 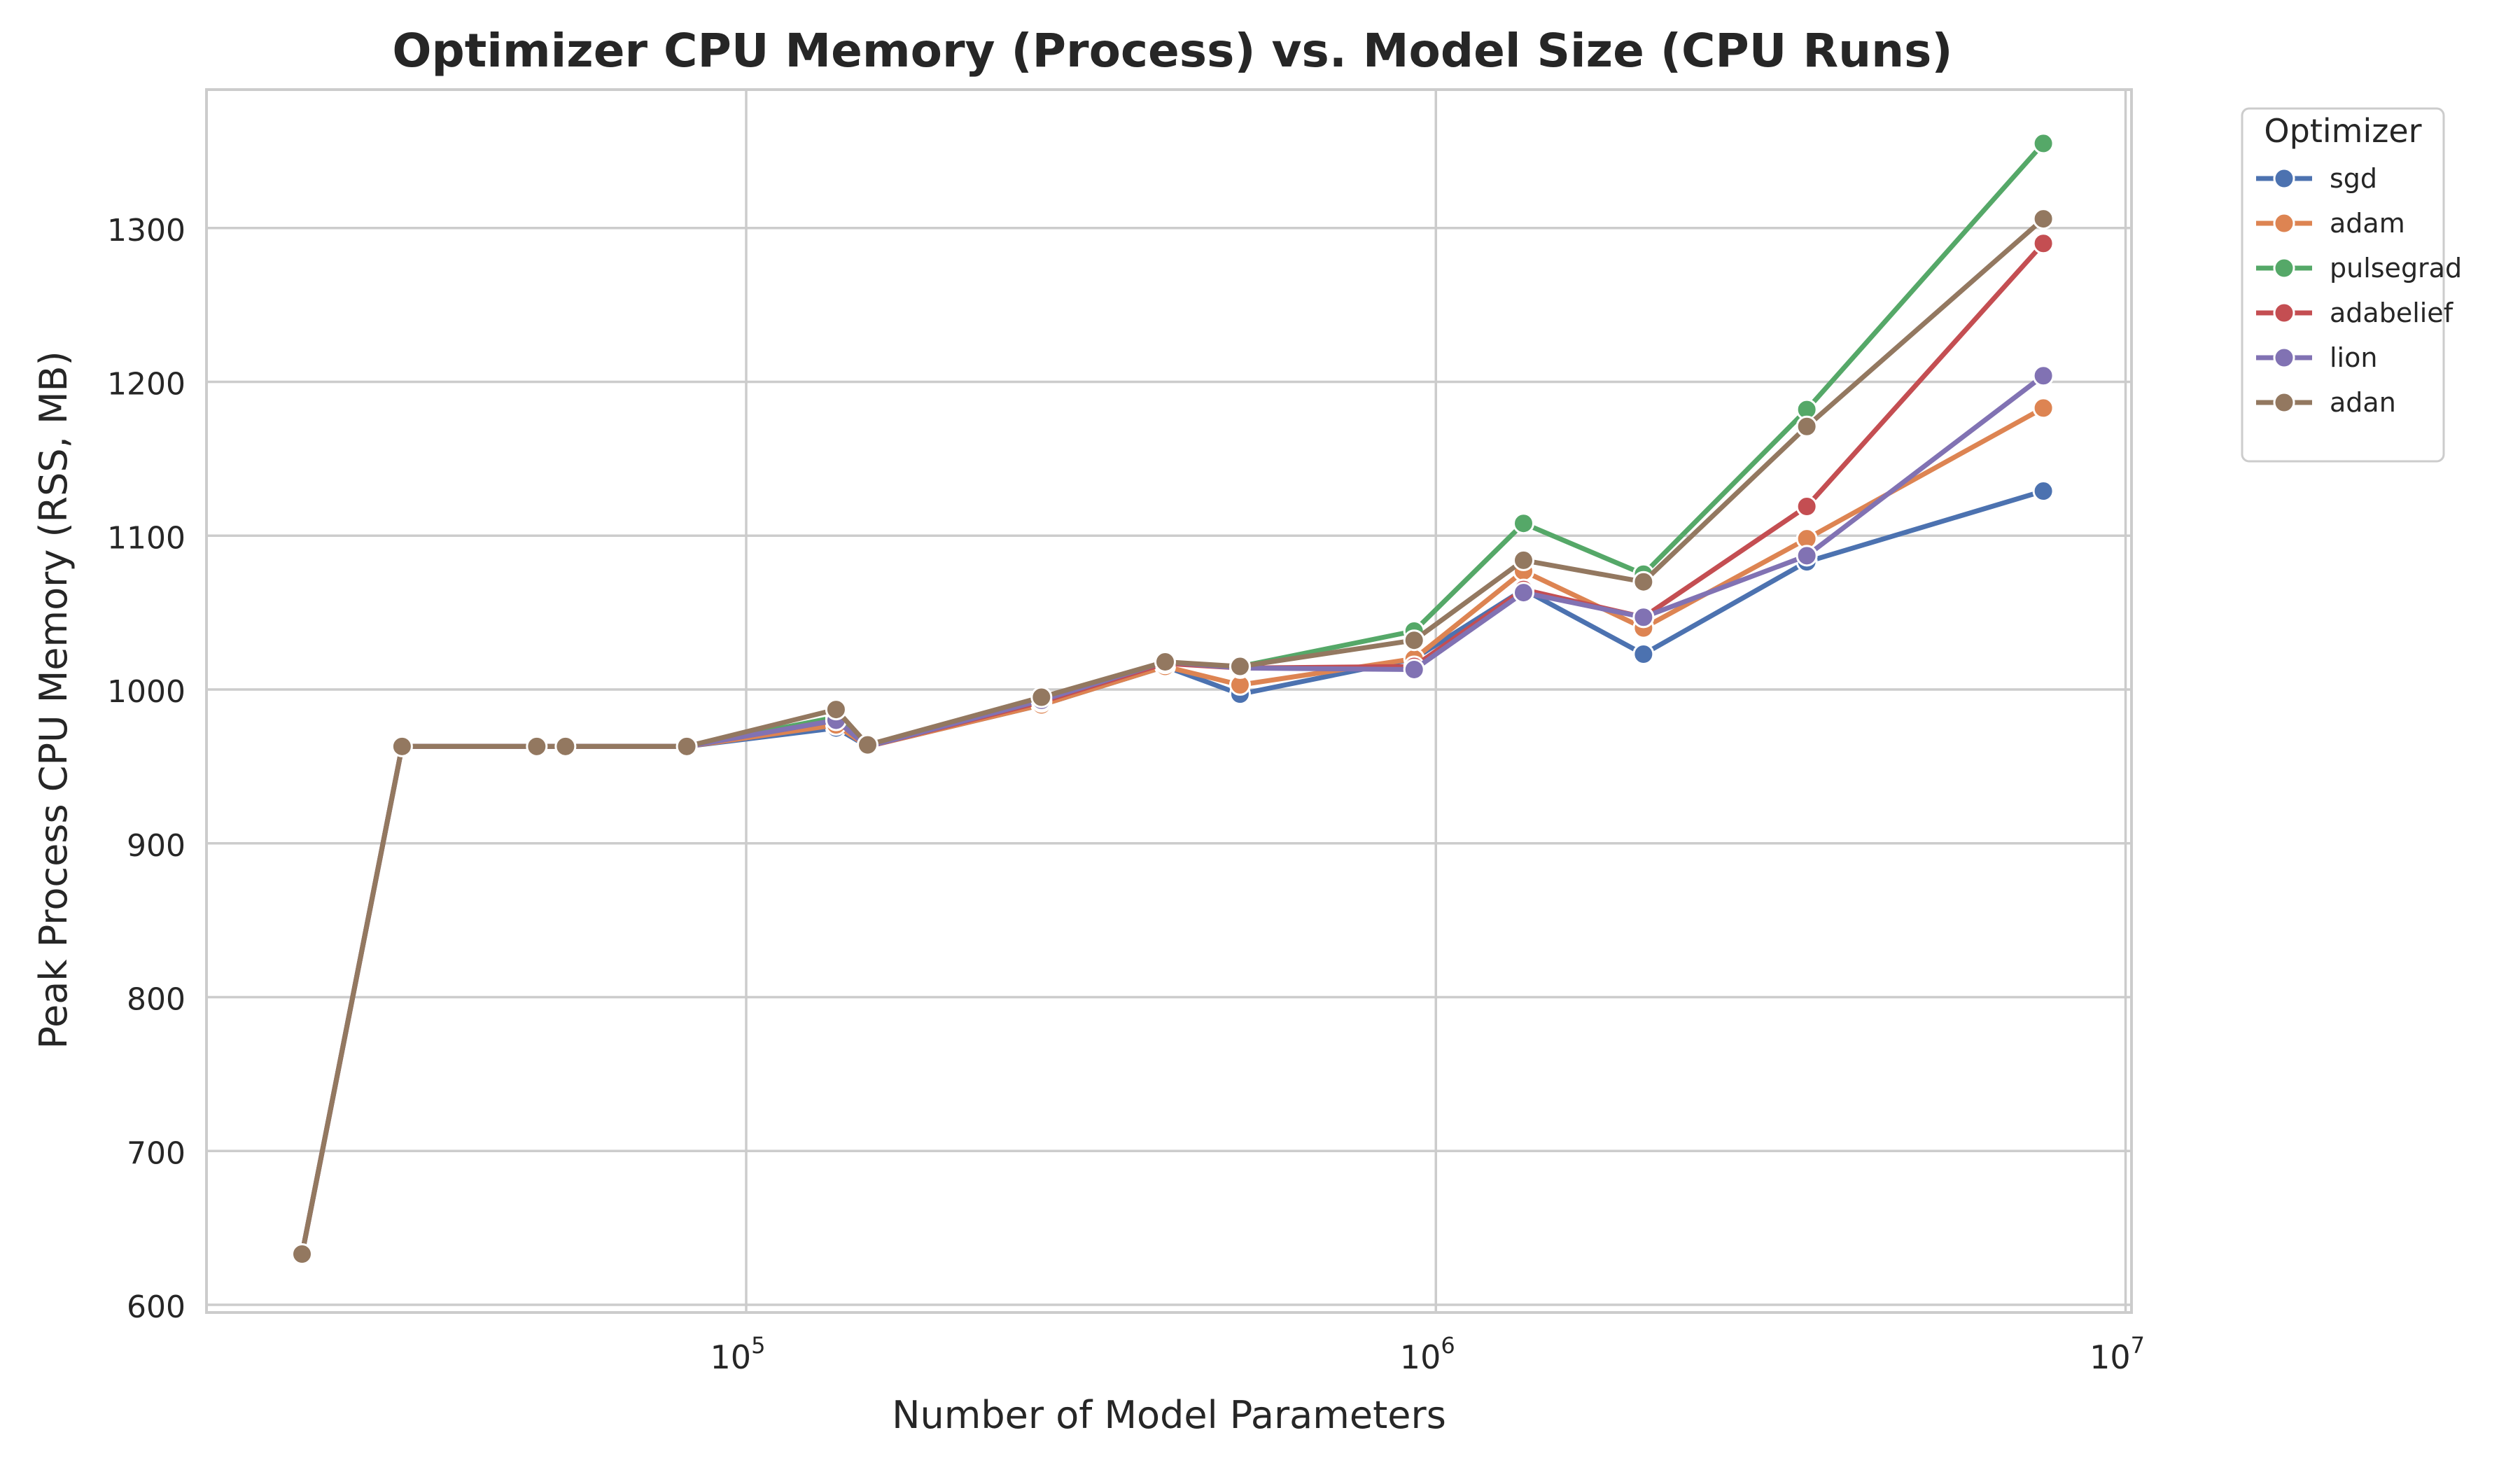 I want to click on legend-marker-adabelief, so click(x=2284, y=313).